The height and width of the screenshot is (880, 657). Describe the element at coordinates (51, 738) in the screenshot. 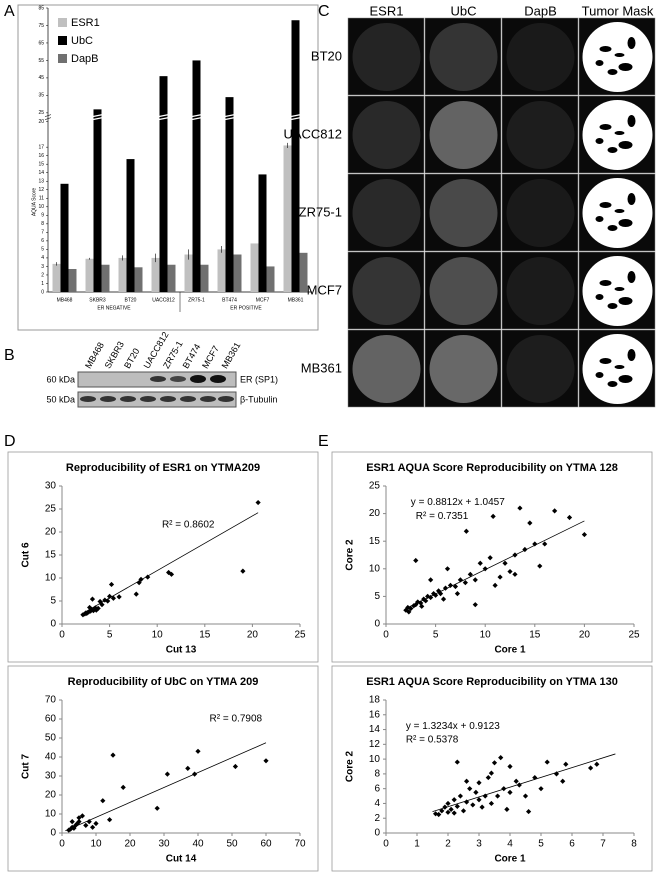

I see `y-tick-label: 50` at that location.